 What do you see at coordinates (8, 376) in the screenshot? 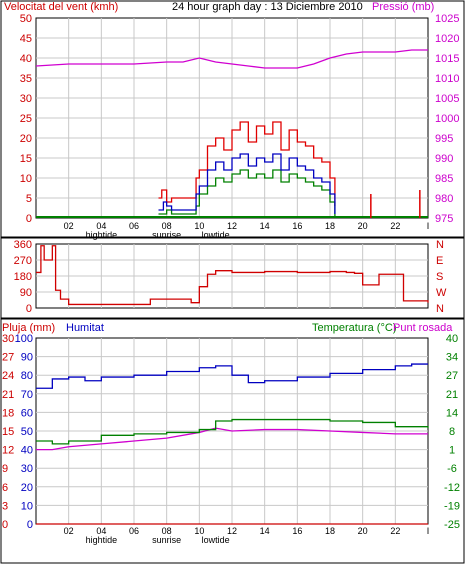
I see `rain-y-tick-label: 24` at bounding box center [8, 376].